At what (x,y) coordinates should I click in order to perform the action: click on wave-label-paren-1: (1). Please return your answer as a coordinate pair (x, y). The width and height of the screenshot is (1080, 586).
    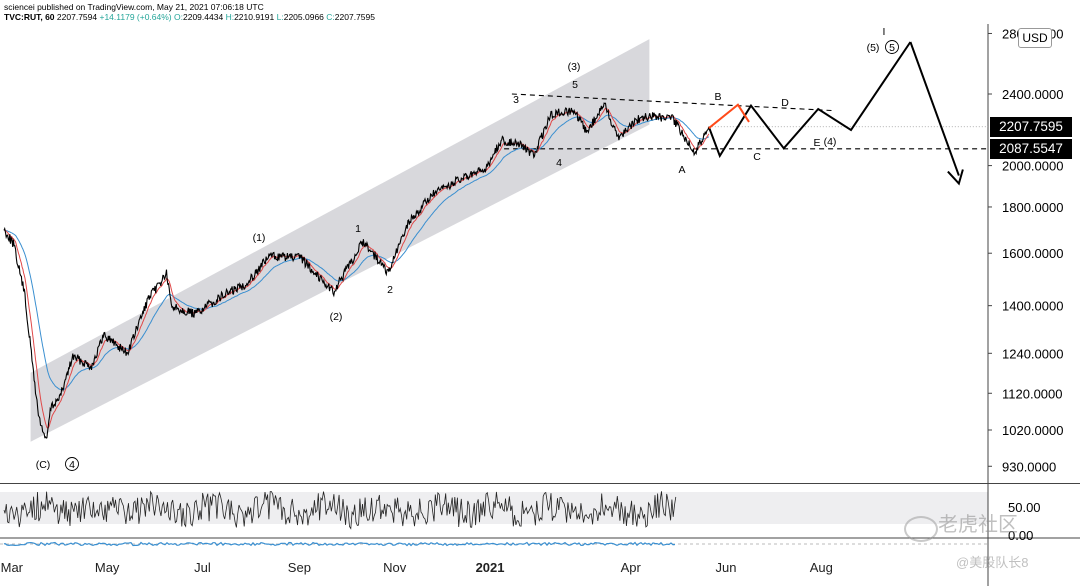
    Looking at the image, I should click on (259, 238).